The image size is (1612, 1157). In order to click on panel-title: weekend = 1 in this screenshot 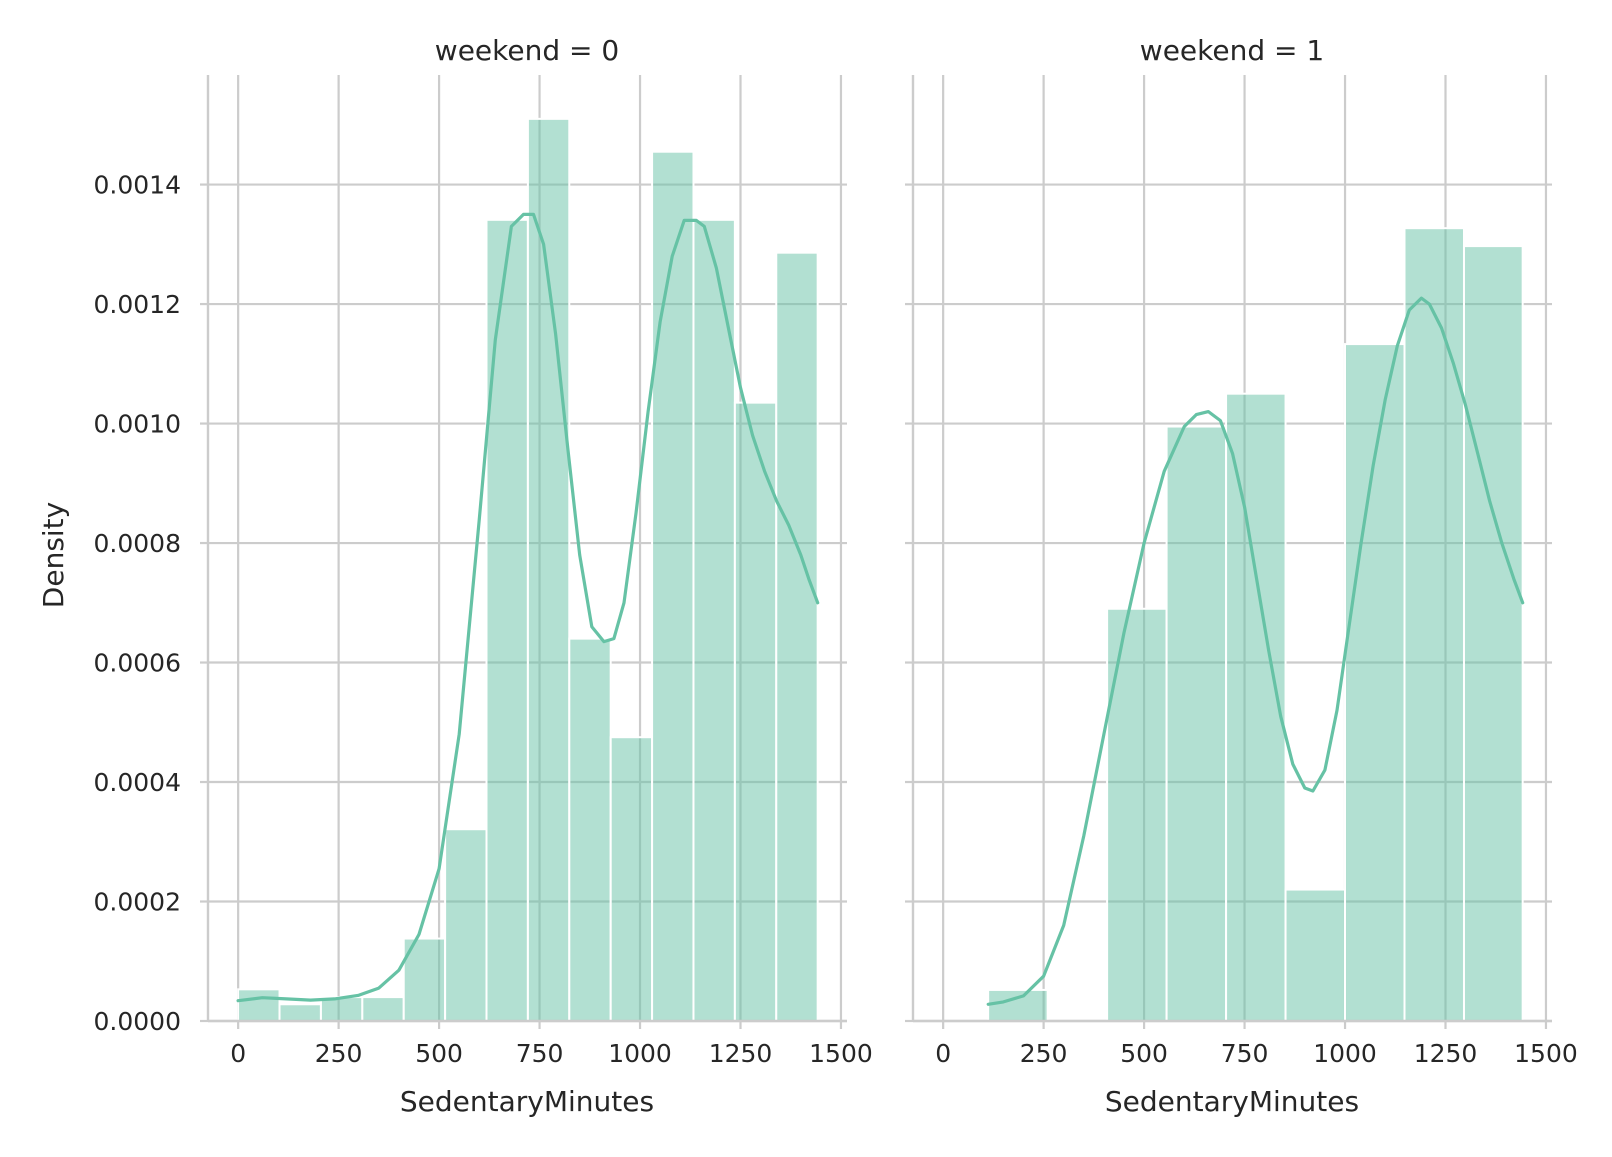, I will do `click(1232, 50)`.